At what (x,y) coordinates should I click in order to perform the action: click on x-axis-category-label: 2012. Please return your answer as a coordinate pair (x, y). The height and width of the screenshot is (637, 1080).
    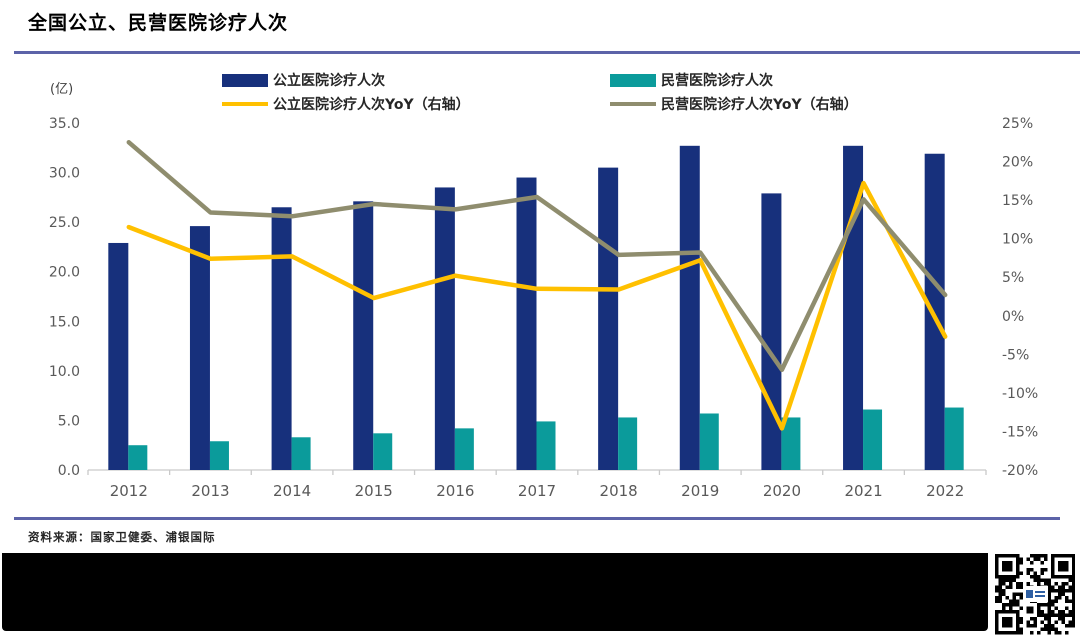
    Looking at the image, I should click on (129, 491).